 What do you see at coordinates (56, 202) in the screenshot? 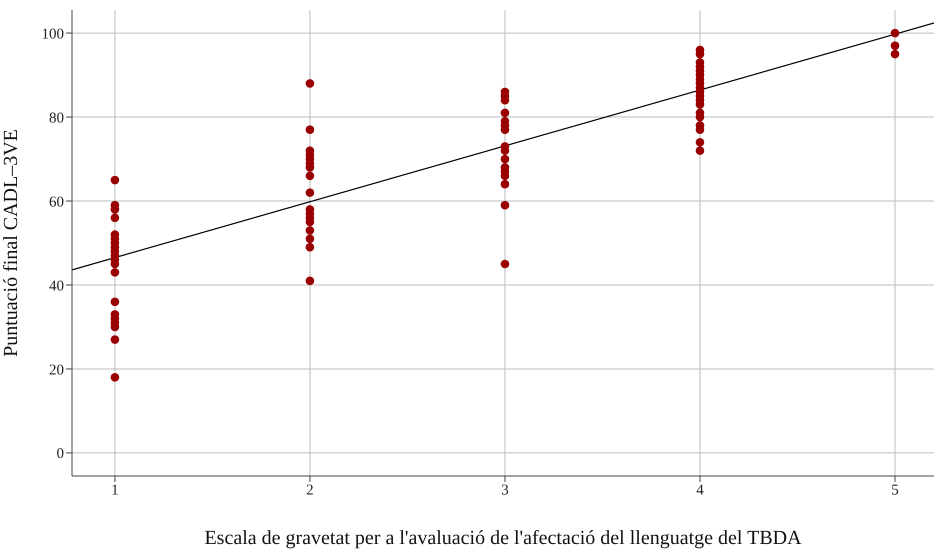
I see `y-tick-label: 60` at bounding box center [56, 202].